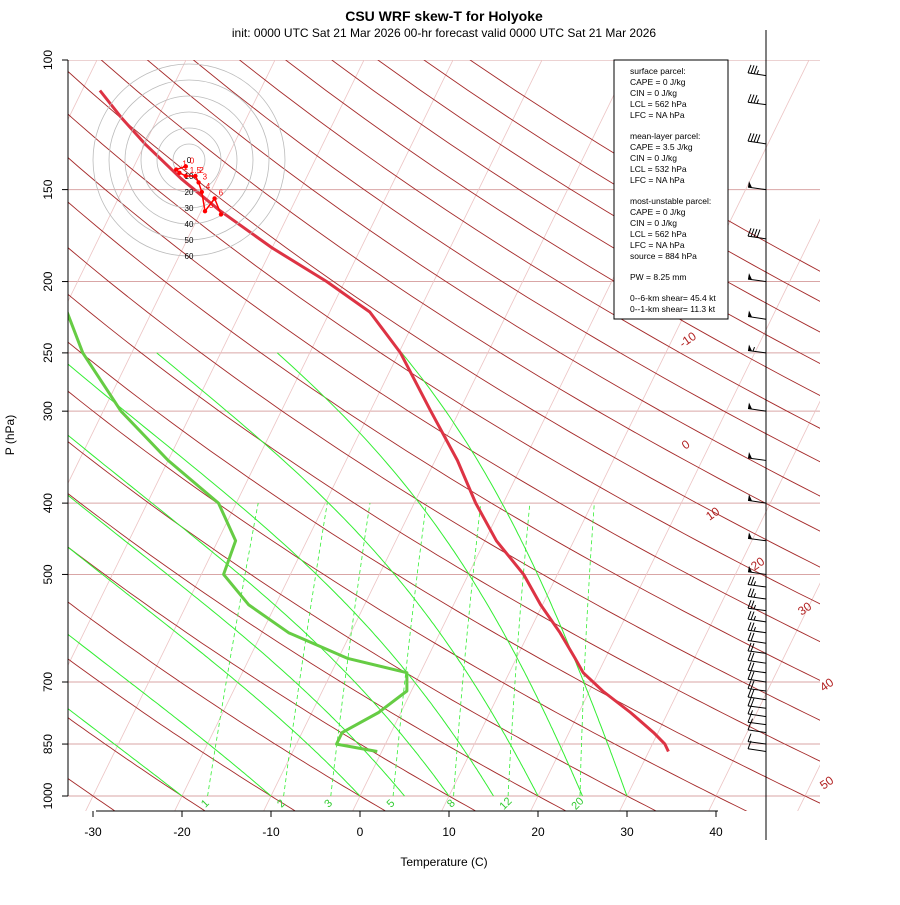 The height and width of the screenshot is (905, 900). What do you see at coordinates (538, 832) in the screenshot?
I see `x-tick-label: 20` at bounding box center [538, 832].